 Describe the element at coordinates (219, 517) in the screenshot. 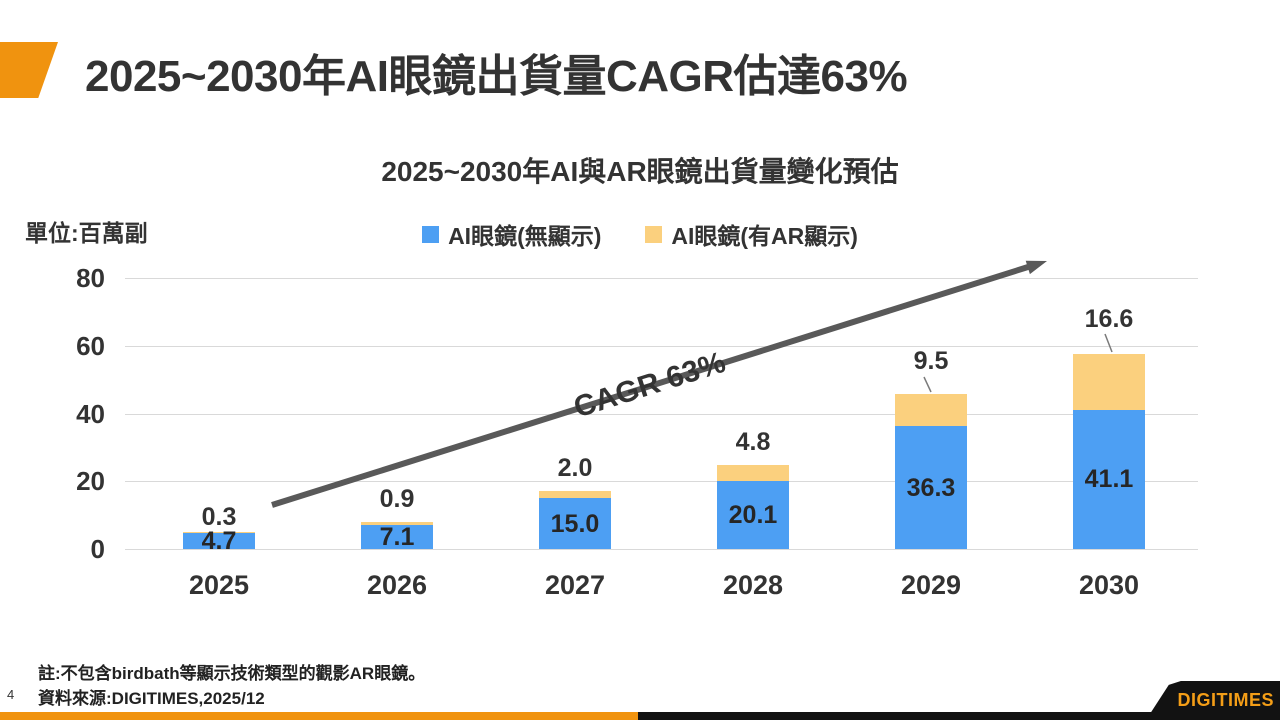

I see `bar-2025-yellow-label: 0.3` at that location.